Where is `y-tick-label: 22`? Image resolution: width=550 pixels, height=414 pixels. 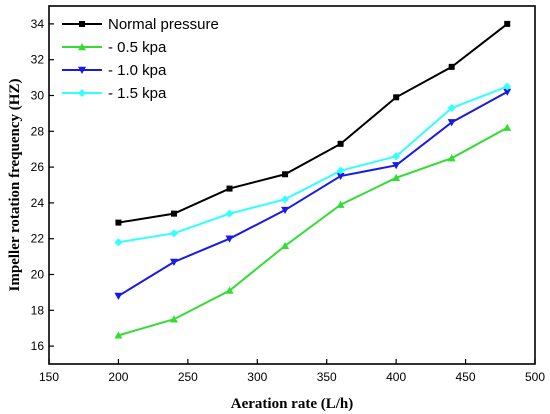 y-tick-label: 22 is located at coordinates (38, 239).